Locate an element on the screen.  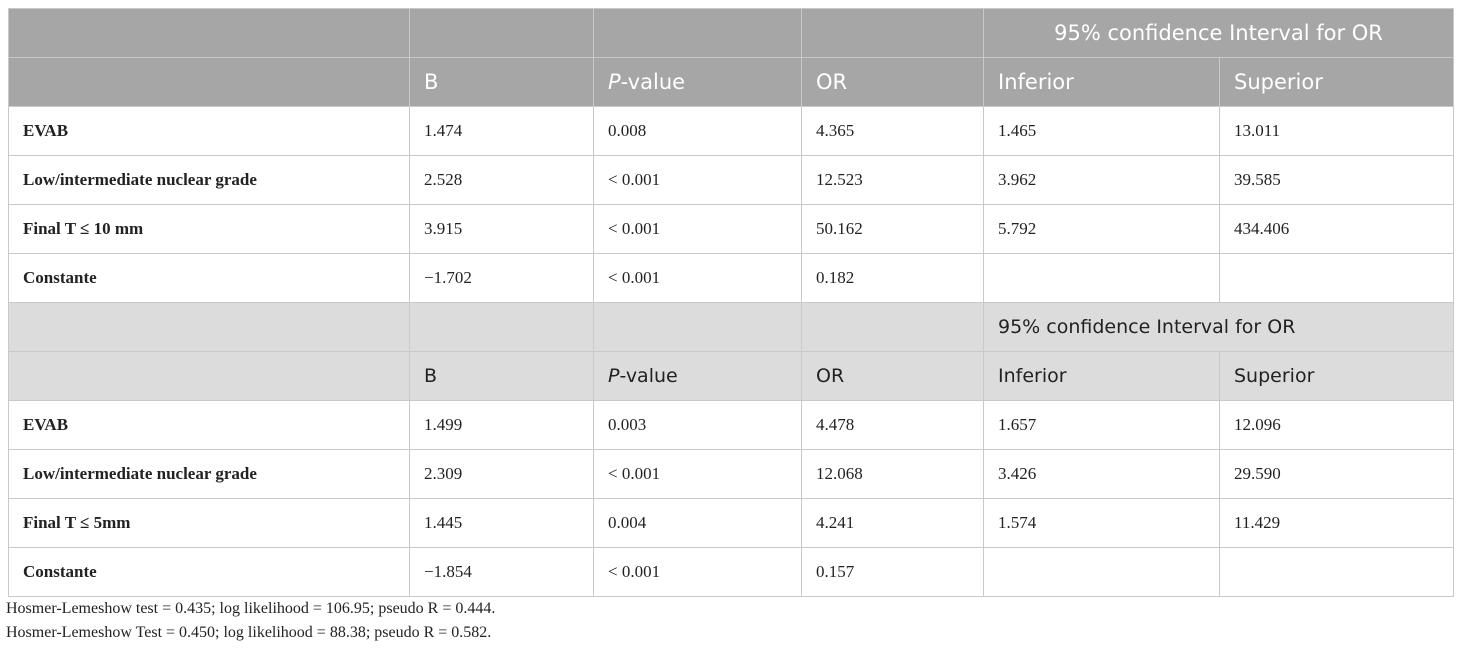
cell: 0.008 is located at coordinates (697, 131).